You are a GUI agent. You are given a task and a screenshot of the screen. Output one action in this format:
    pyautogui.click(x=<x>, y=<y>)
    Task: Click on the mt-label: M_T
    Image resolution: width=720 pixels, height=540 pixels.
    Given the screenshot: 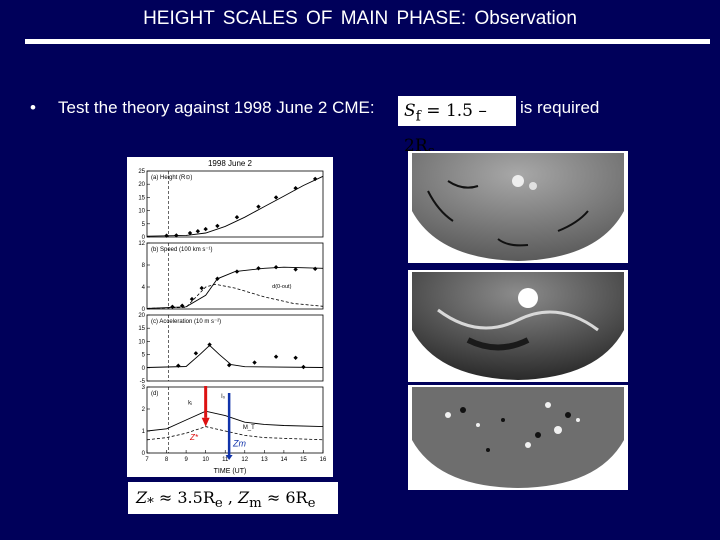 What is the action you would take?
    pyautogui.click(x=249, y=428)
    